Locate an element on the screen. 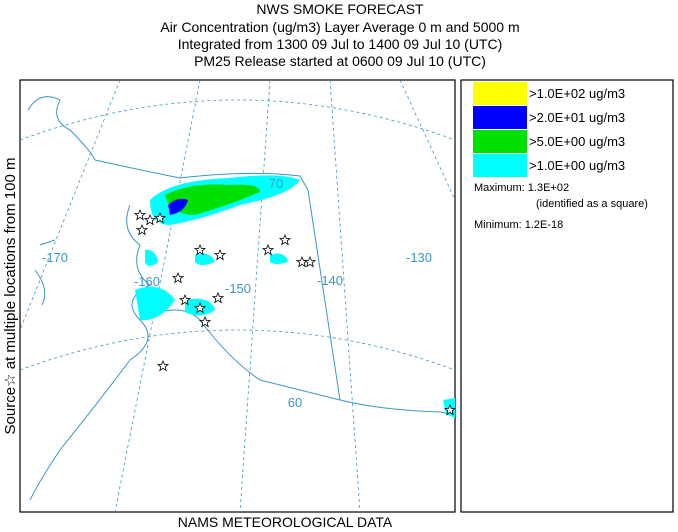 The width and height of the screenshot is (678, 532). map-label: -130 is located at coordinates (419, 257).